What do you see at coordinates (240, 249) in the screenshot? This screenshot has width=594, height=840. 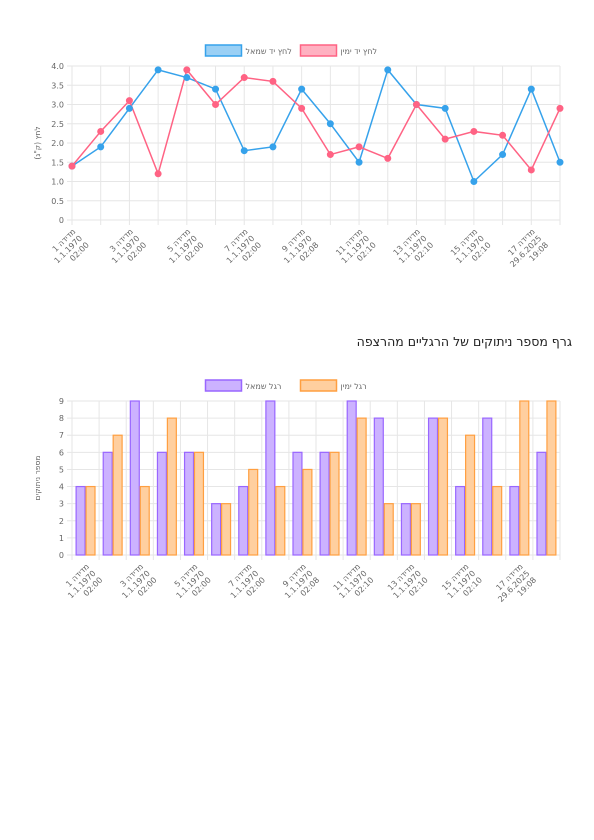 I see `x-tick-label: מדידה 71.1.197002:00` at bounding box center [240, 249].